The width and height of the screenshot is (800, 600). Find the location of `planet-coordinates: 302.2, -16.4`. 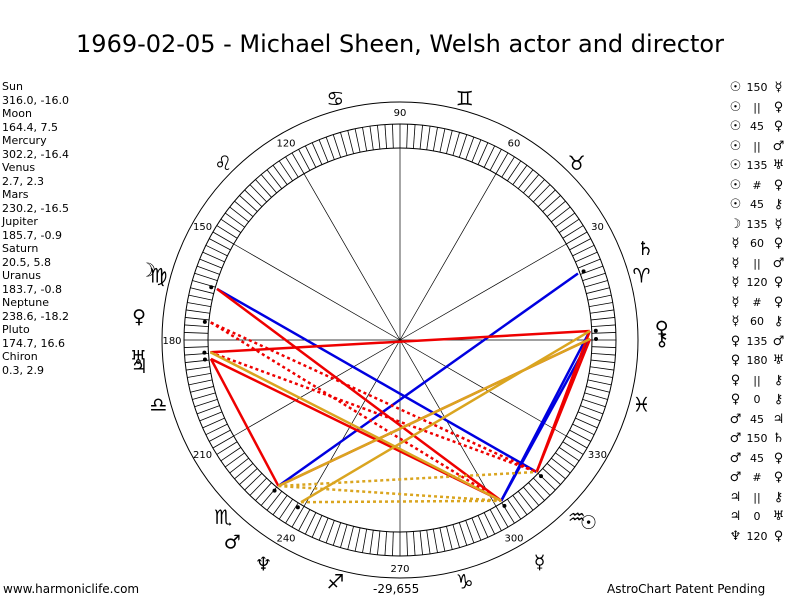

planet-coordinates: 302.2, -16.4 is located at coordinates (35, 154).